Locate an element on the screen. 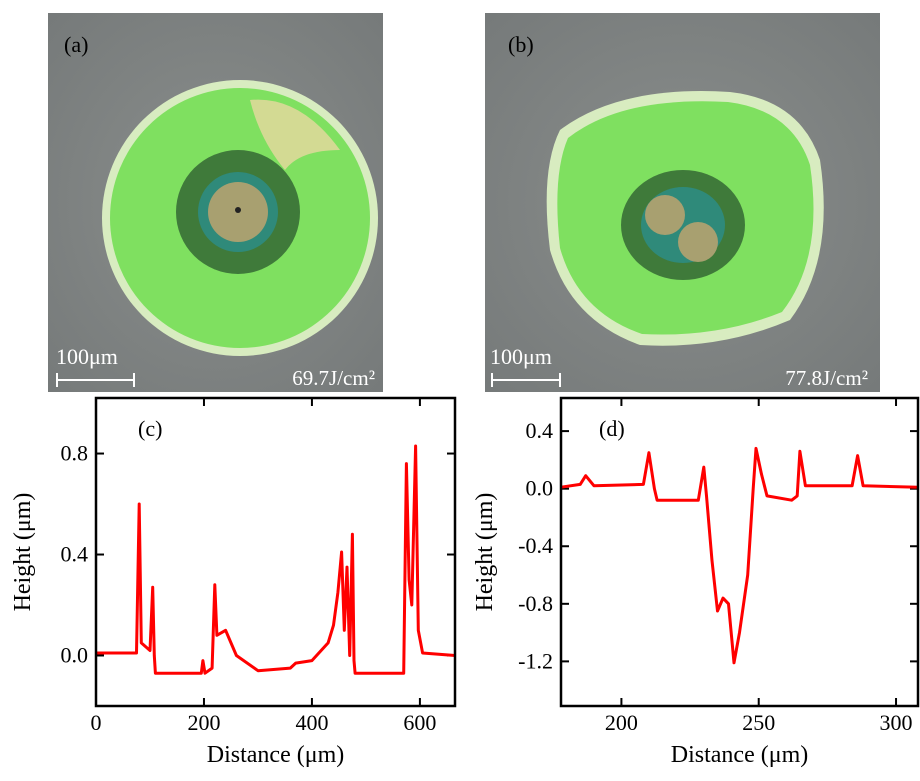 The image size is (920, 781). x-tick-label: 400 is located at coordinates (311, 722).